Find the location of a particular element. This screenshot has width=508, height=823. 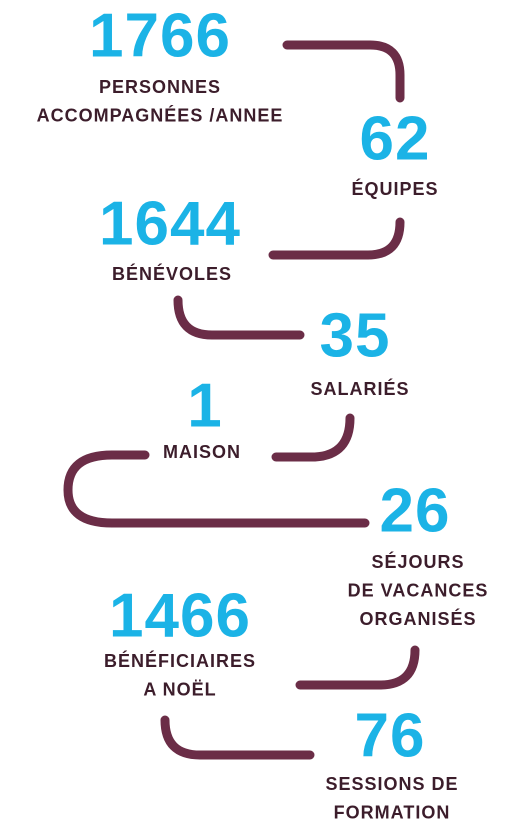

stat-number: 1466 is located at coordinates (180, 615).